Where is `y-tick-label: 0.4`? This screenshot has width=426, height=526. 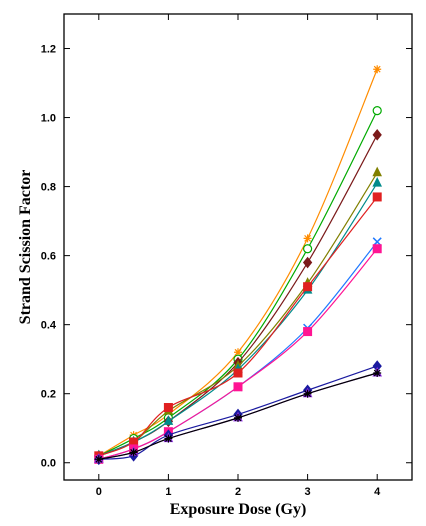 y-tick-label: 0.4 is located at coordinates (49, 326).